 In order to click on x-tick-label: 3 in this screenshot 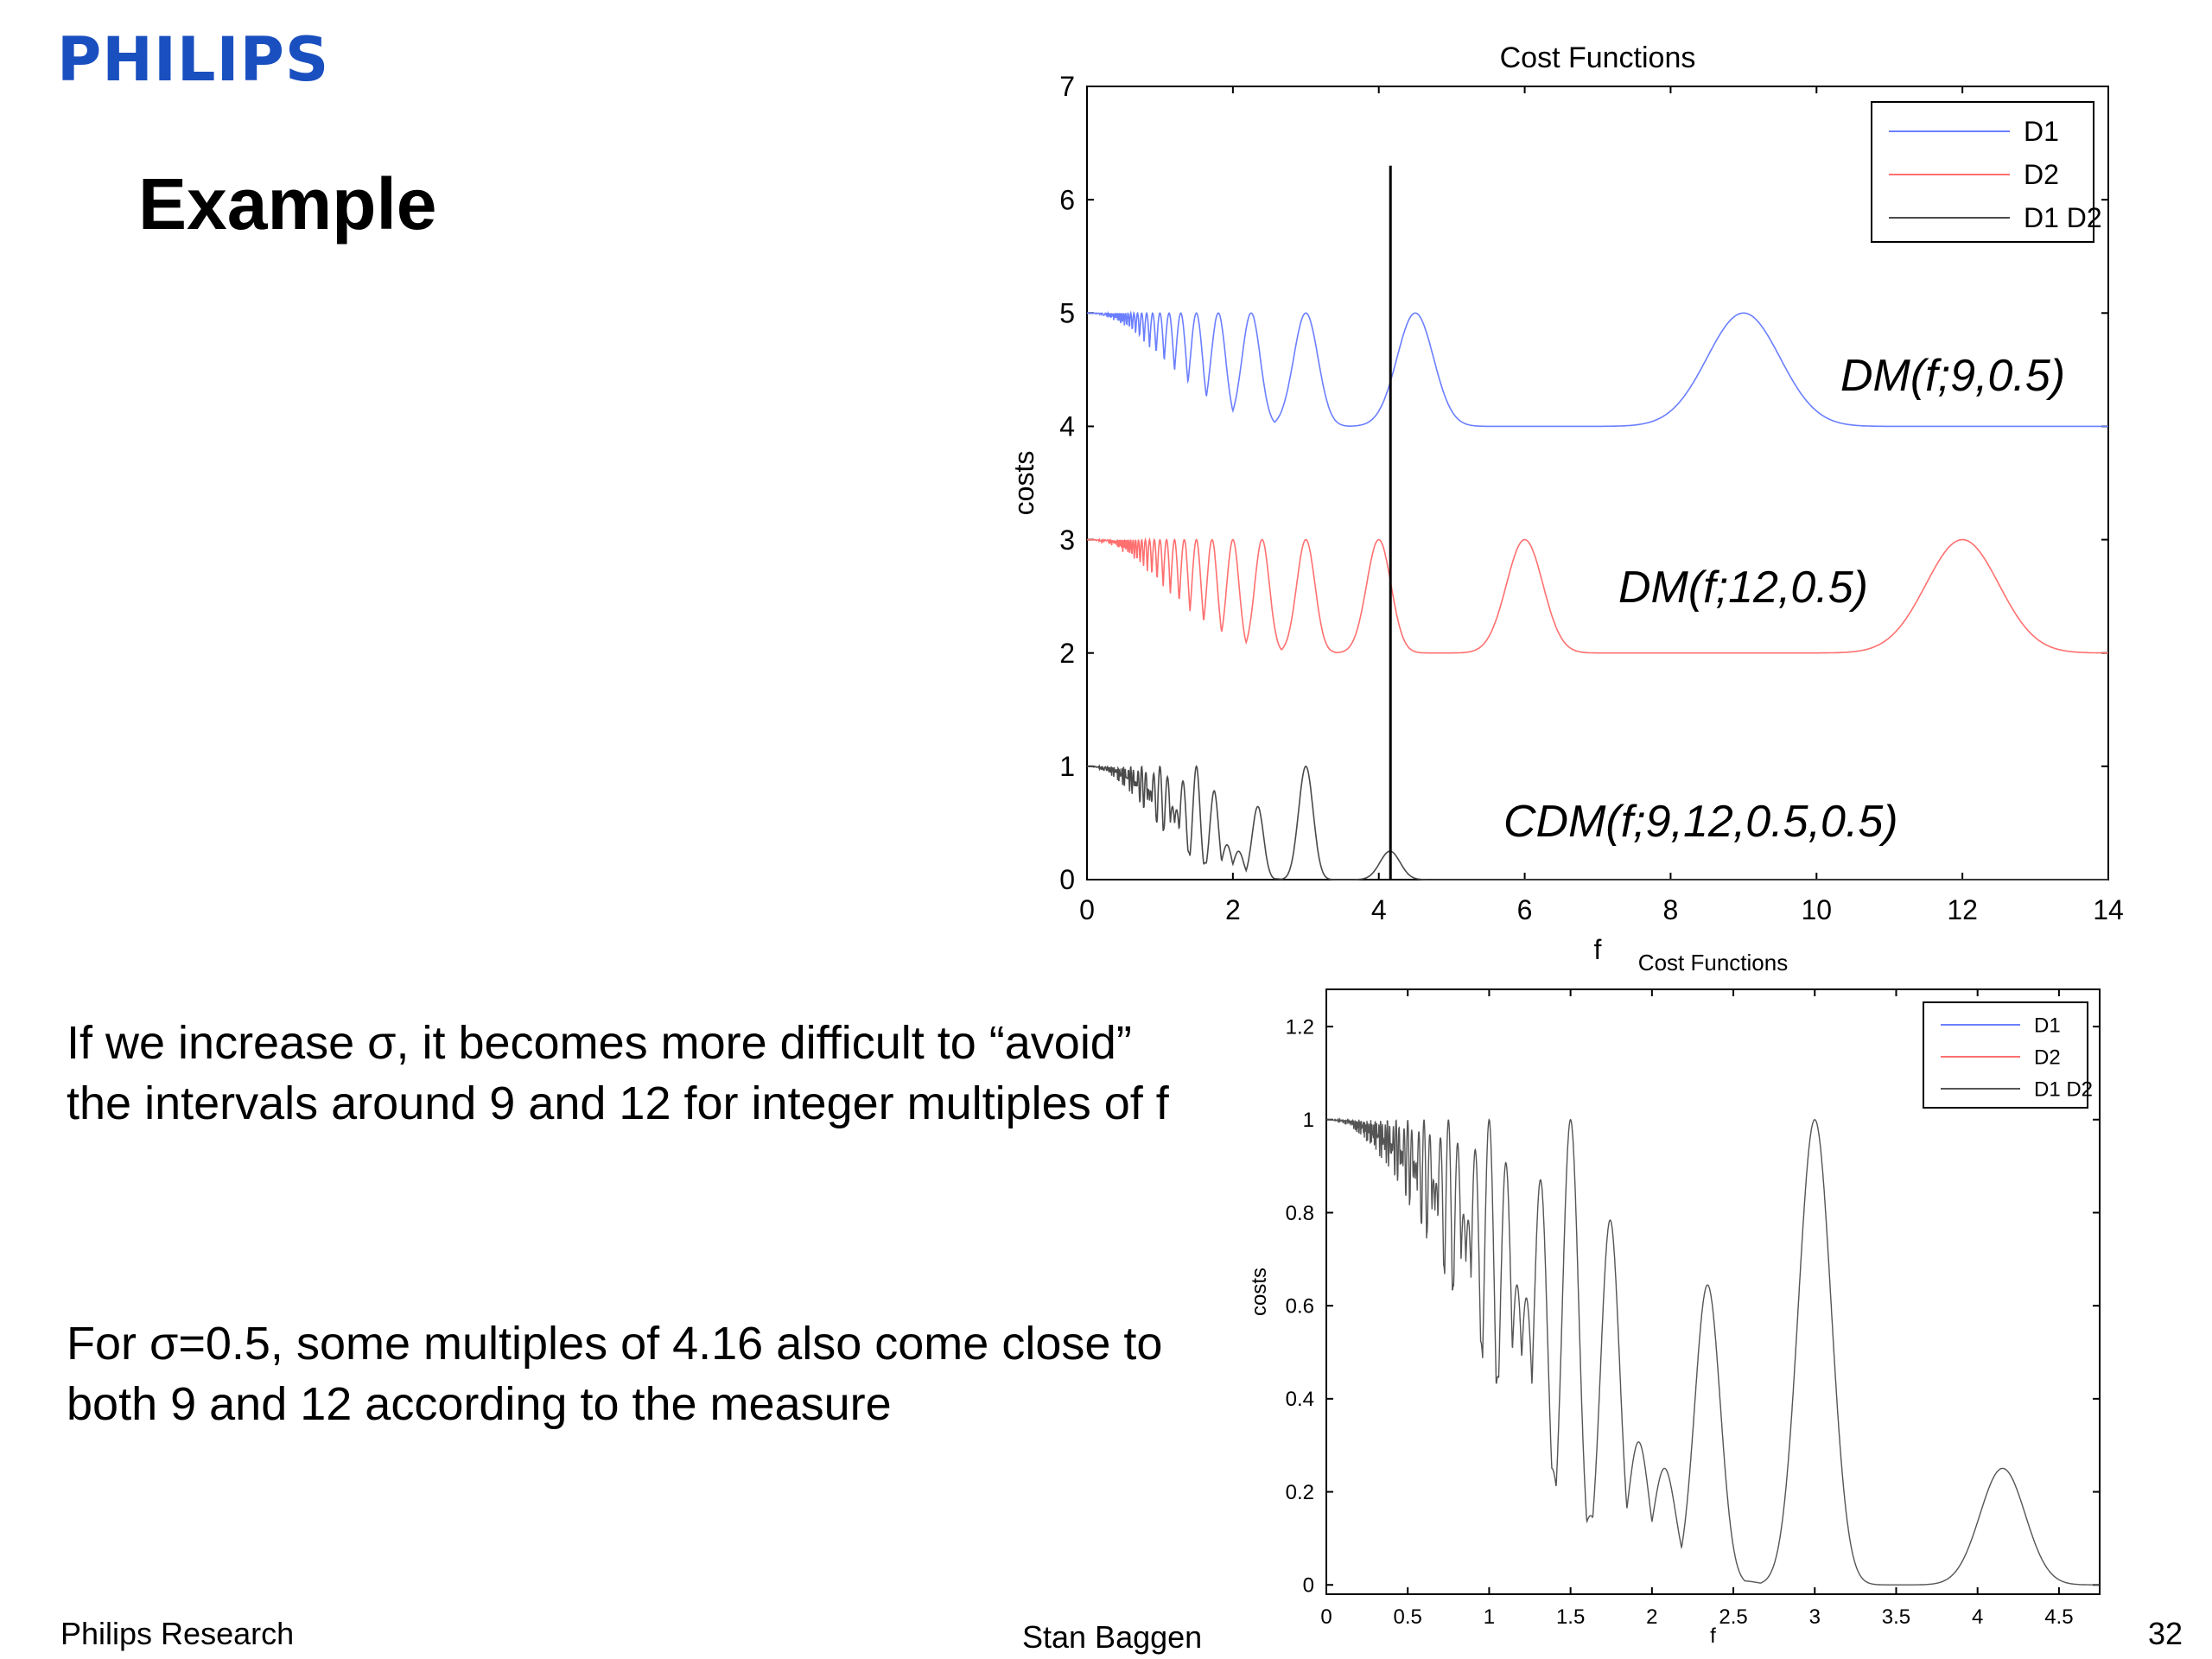, I will do `click(1815, 1617)`.